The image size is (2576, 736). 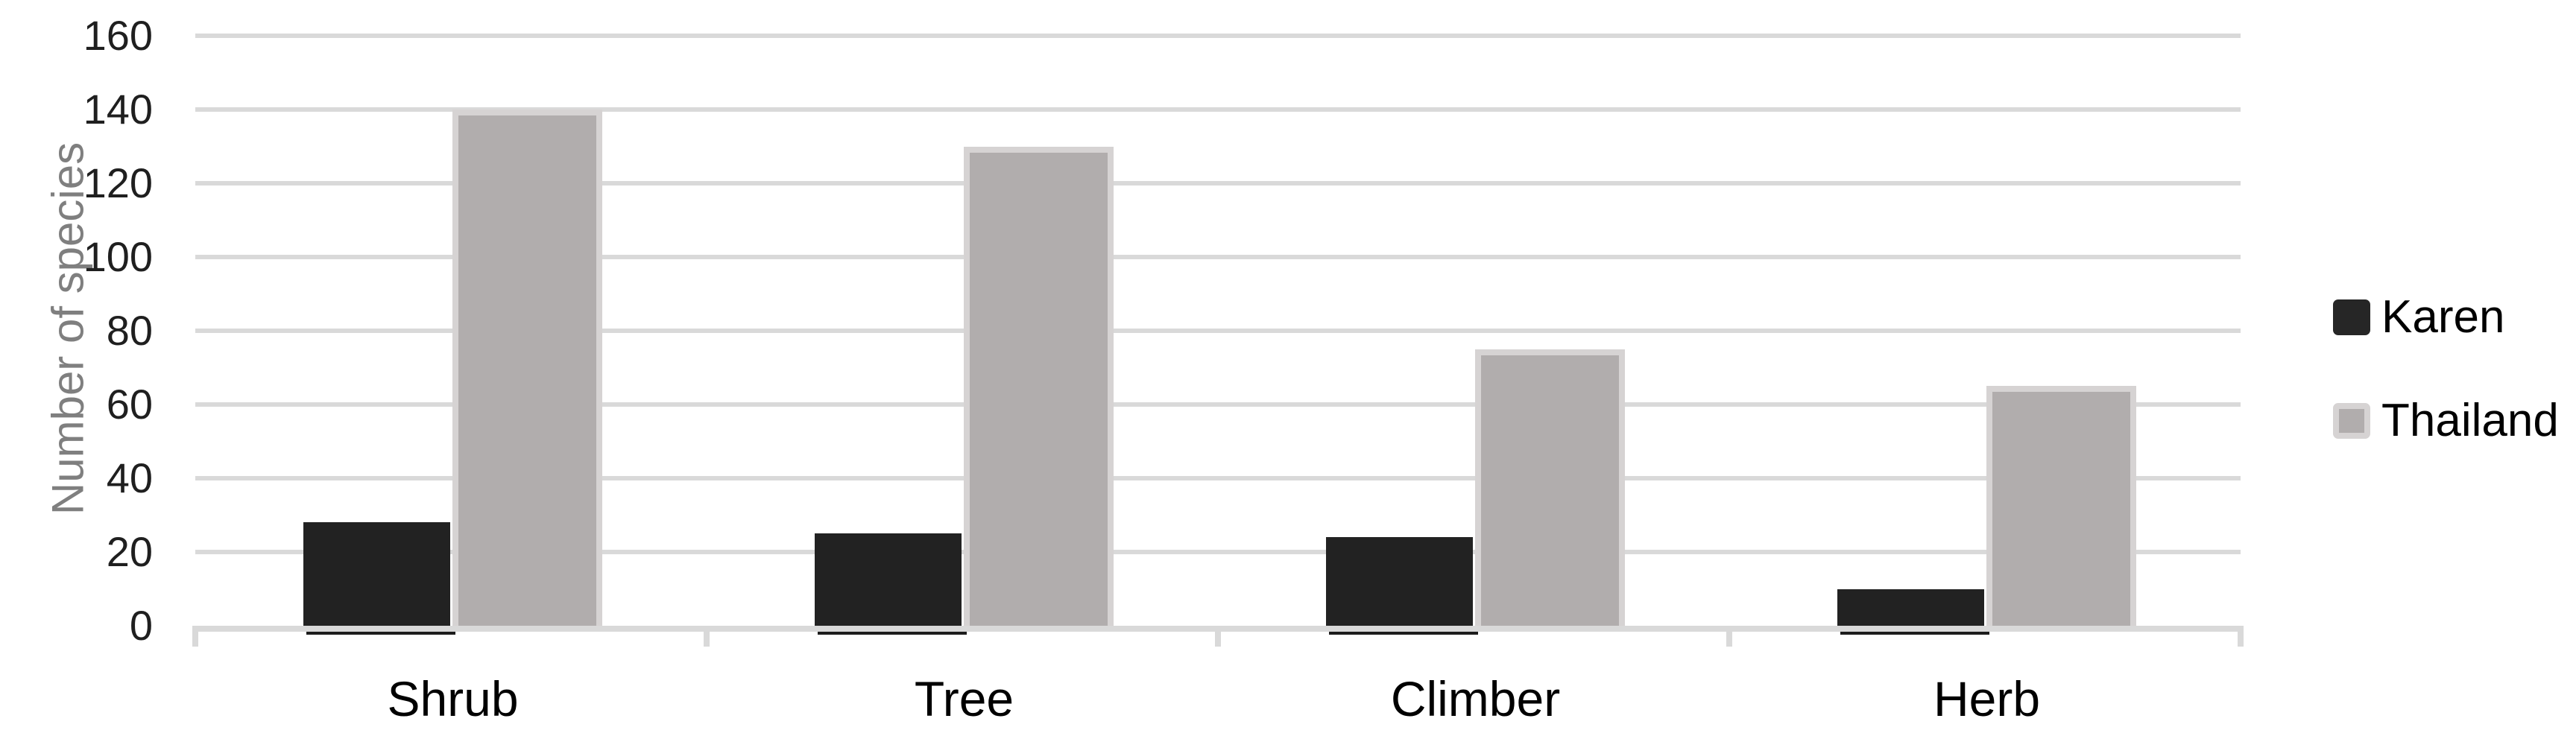 I want to click on legend-label-karen: Karen, so click(x=2443, y=317).